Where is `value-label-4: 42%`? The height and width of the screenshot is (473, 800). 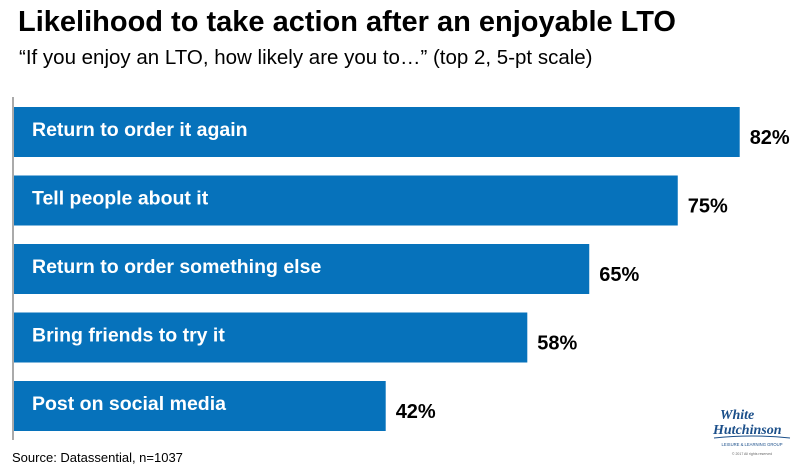
value-label-4: 42% is located at coordinates (416, 412).